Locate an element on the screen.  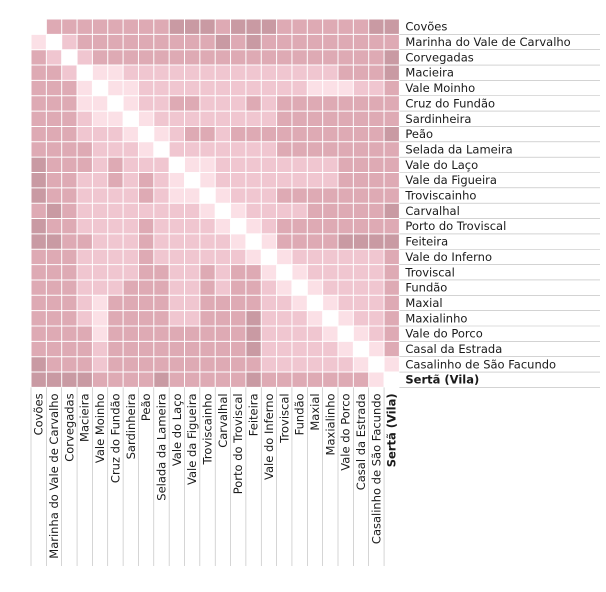
row-label: Casal da Estrada is located at coordinates (453, 349).